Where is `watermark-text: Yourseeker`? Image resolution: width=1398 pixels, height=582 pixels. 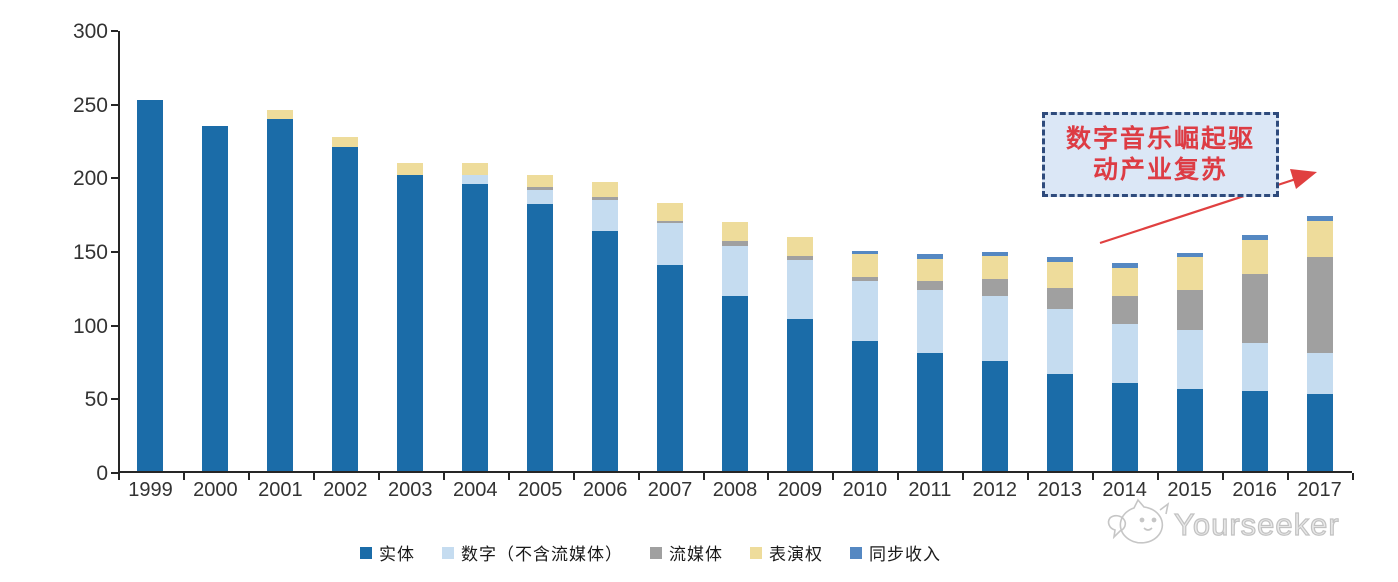 watermark-text: Yourseeker is located at coordinates (1256, 524).